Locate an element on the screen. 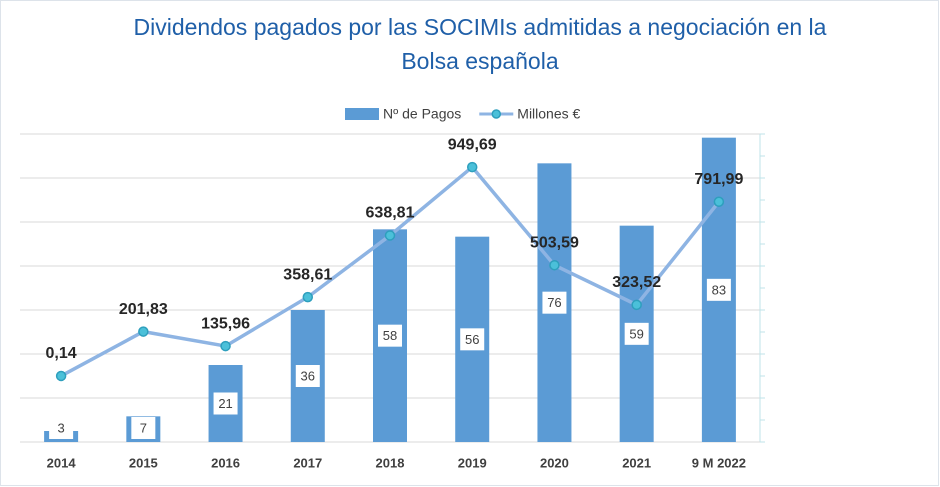 Image resolution: width=940 pixels, height=487 pixels. x-tick-label: 2020 is located at coordinates (554, 462).